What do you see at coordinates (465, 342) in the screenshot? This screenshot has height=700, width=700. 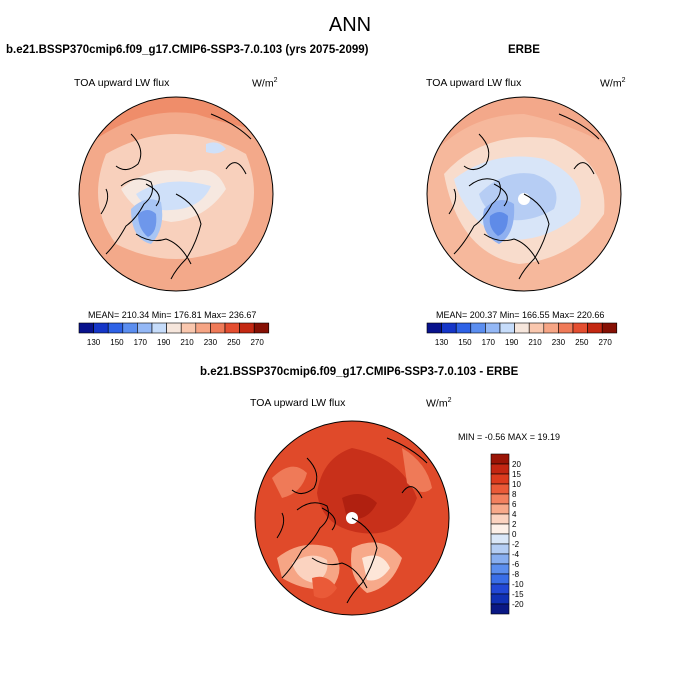 I see `obs-colorbar-label: 150` at bounding box center [465, 342].